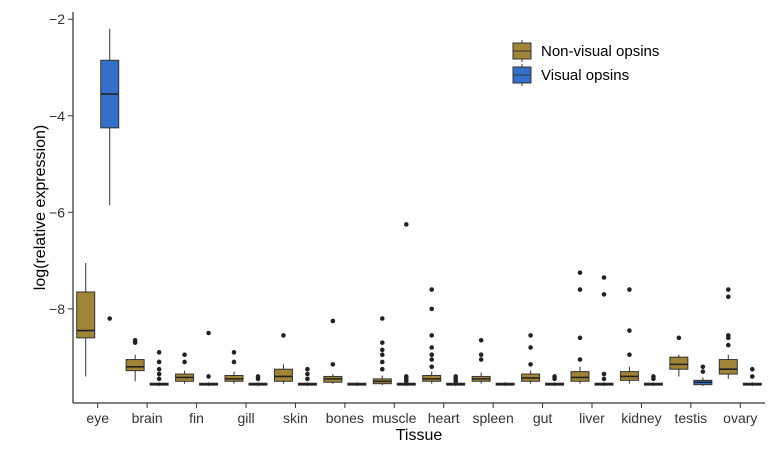 This screenshot has height=462, width=775. What do you see at coordinates (97, 418) in the screenshot?
I see `x-tick-label: eye` at bounding box center [97, 418].